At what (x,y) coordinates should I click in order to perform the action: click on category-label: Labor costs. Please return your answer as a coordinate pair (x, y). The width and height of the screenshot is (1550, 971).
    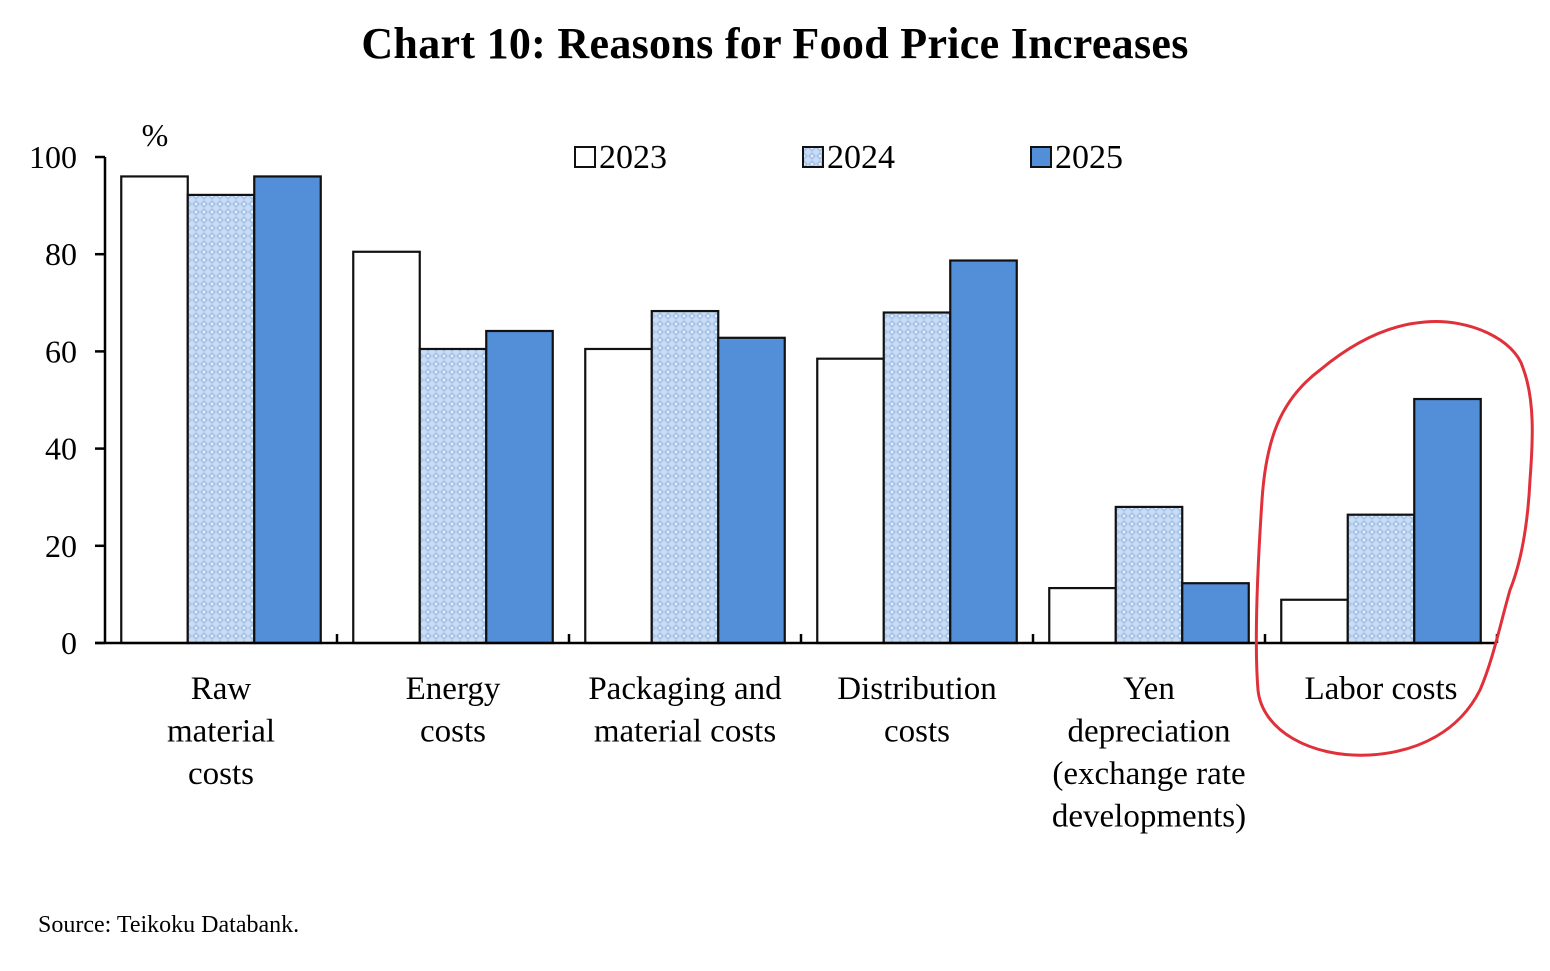
    Looking at the image, I should click on (1380, 689).